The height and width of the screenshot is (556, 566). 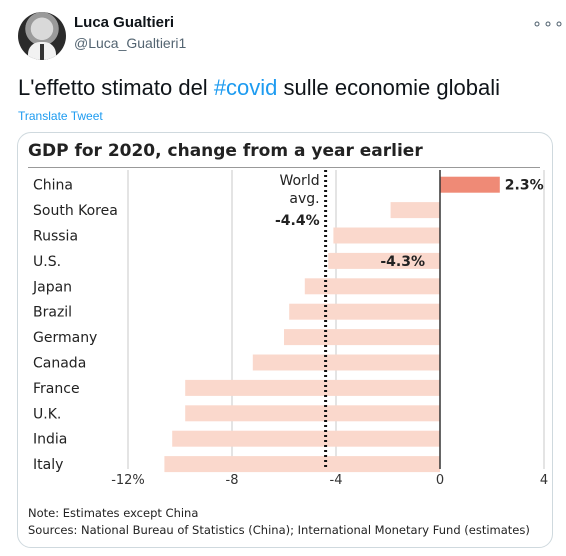 What do you see at coordinates (50, 440) in the screenshot?
I see `category-label: India` at bounding box center [50, 440].